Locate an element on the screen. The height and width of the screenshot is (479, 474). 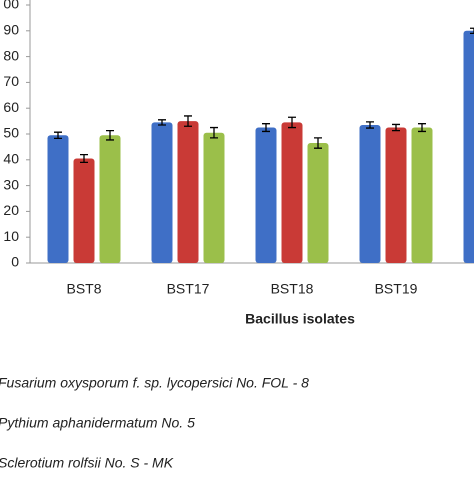
y-tick-label: 20 is located at coordinates (11, 210).